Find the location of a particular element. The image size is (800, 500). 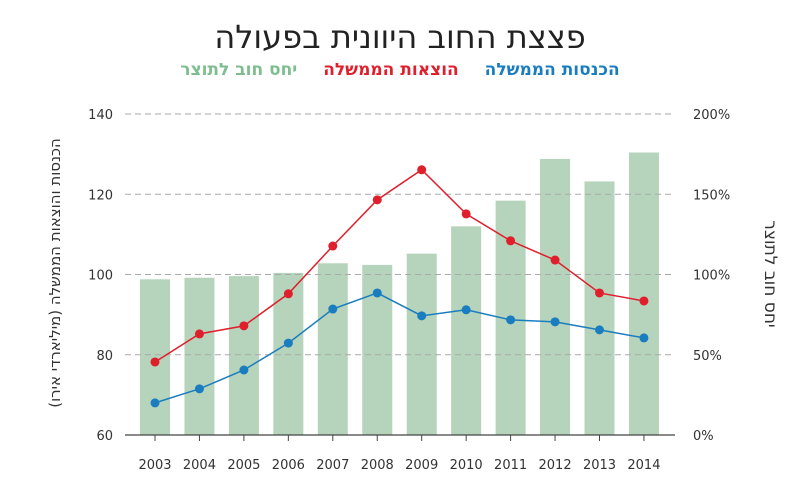

point-revenue-2012 is located at coordinates (555, 322).